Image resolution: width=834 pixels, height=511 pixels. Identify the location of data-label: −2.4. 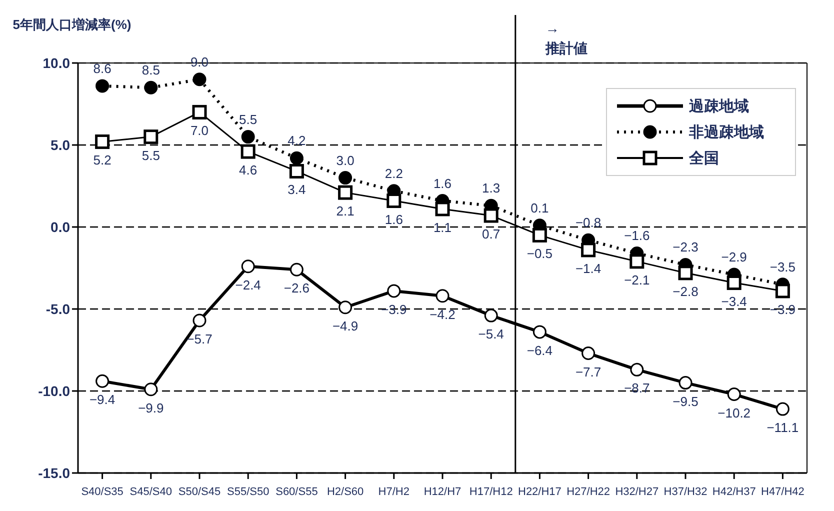
(248, 284).